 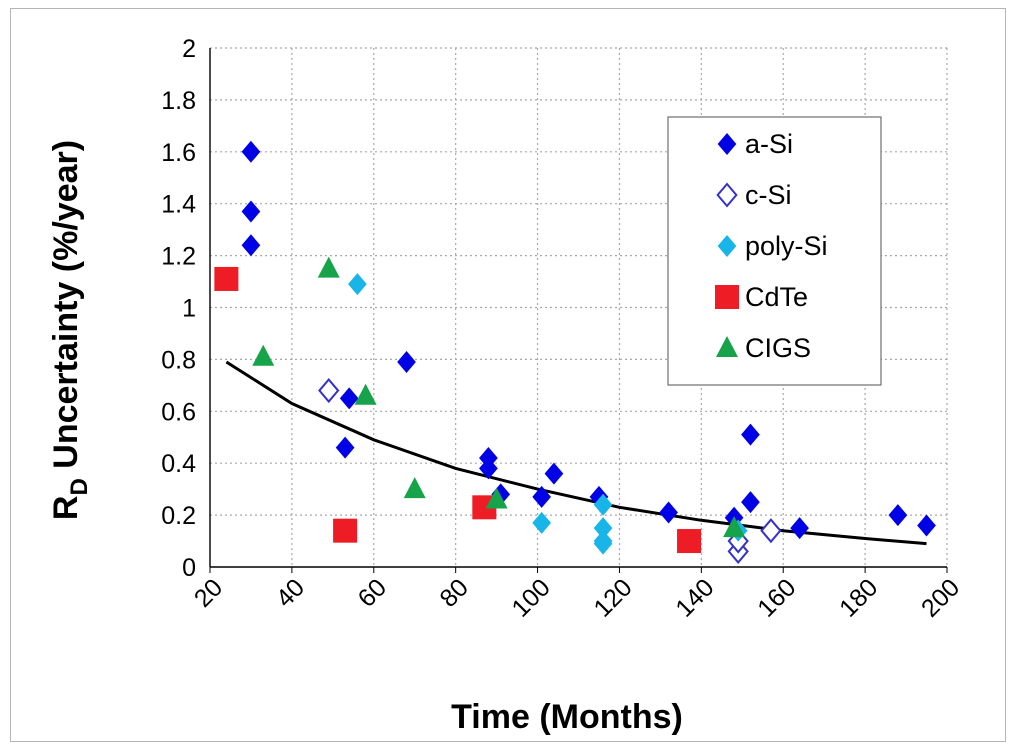 I want to click on x-tick-label: 60, so click(x=372, y=592).